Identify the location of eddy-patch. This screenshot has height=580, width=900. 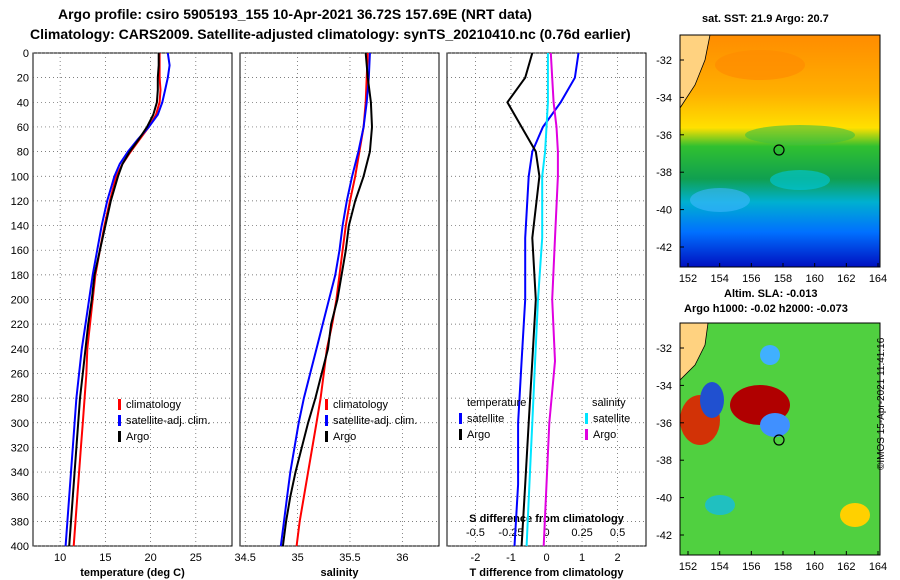
(800, 180).